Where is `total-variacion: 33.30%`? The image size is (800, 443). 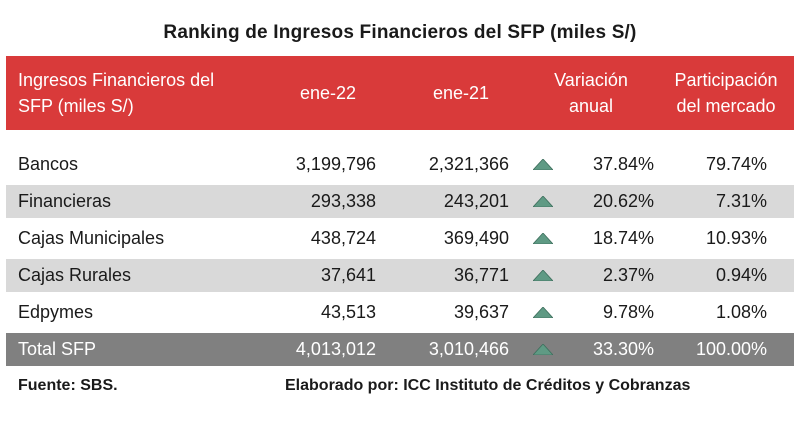
total-variacion: 33.30% is located at coordinates (623, 349).